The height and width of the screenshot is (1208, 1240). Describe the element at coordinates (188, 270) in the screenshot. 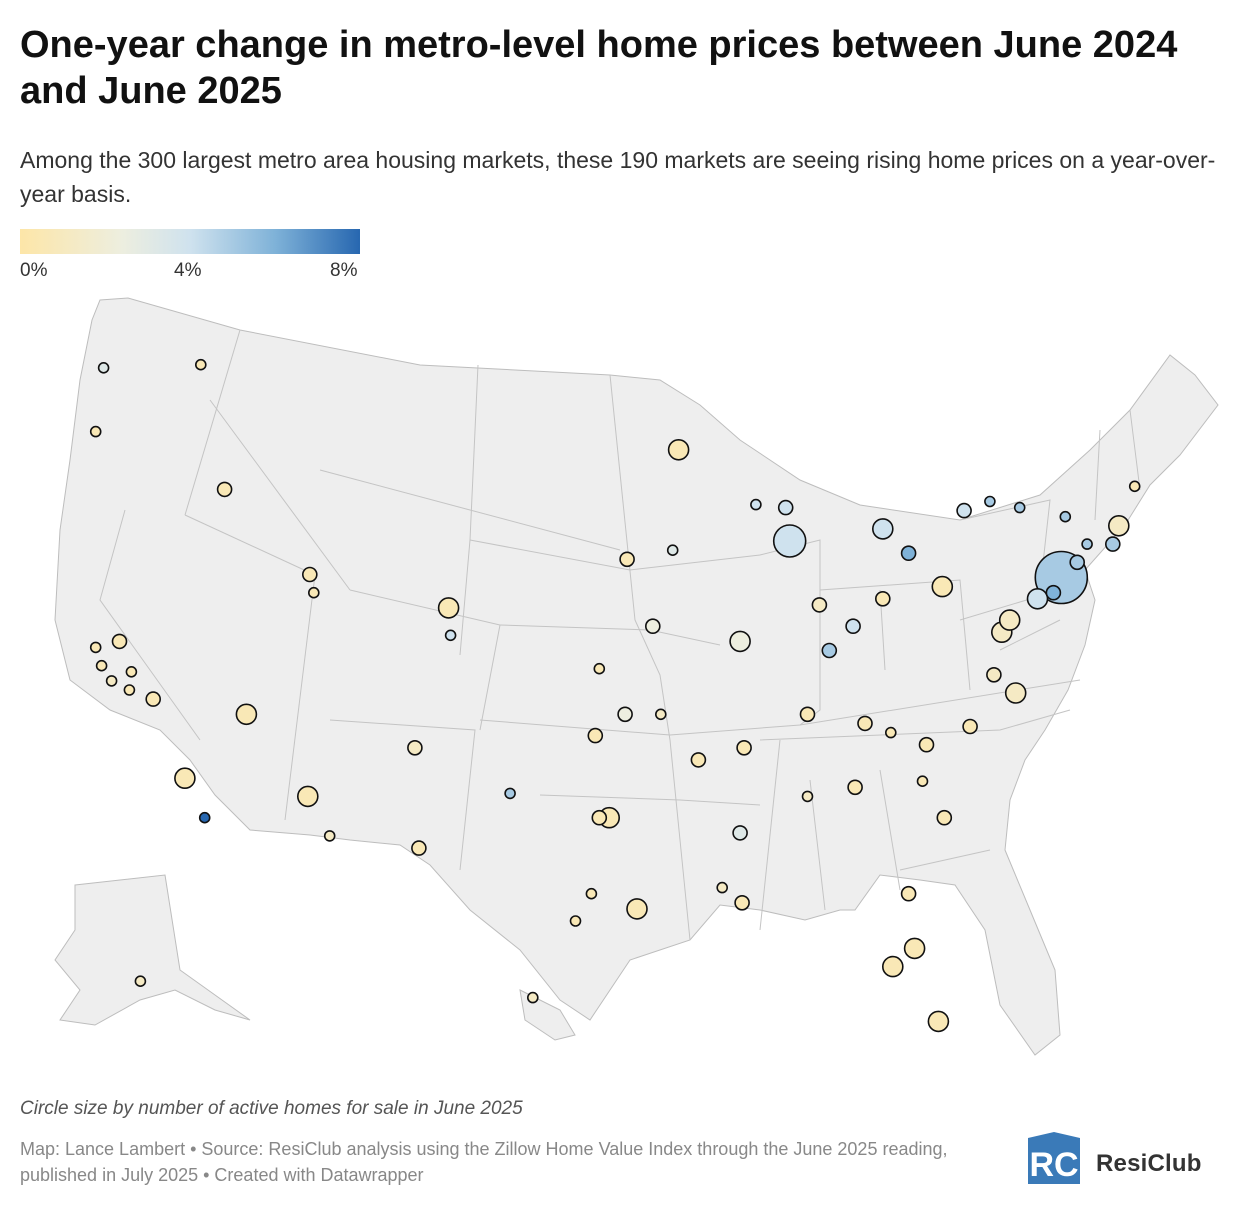

I see `legend-label-mid: 4%` at that location.